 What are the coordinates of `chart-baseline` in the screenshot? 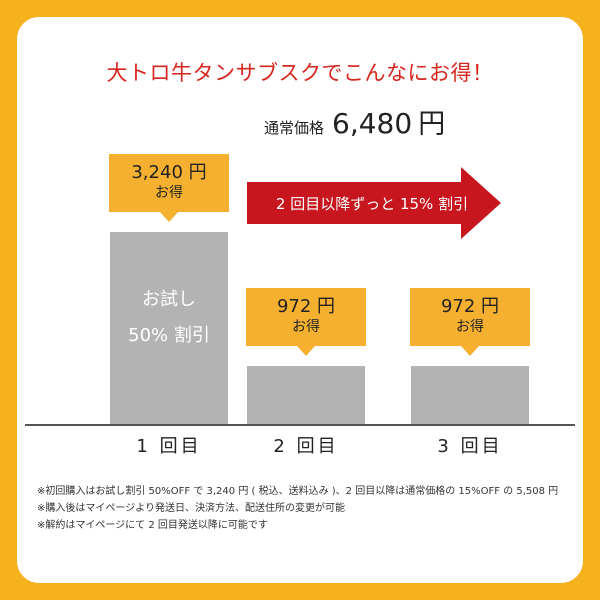 It's located at (300, 425).